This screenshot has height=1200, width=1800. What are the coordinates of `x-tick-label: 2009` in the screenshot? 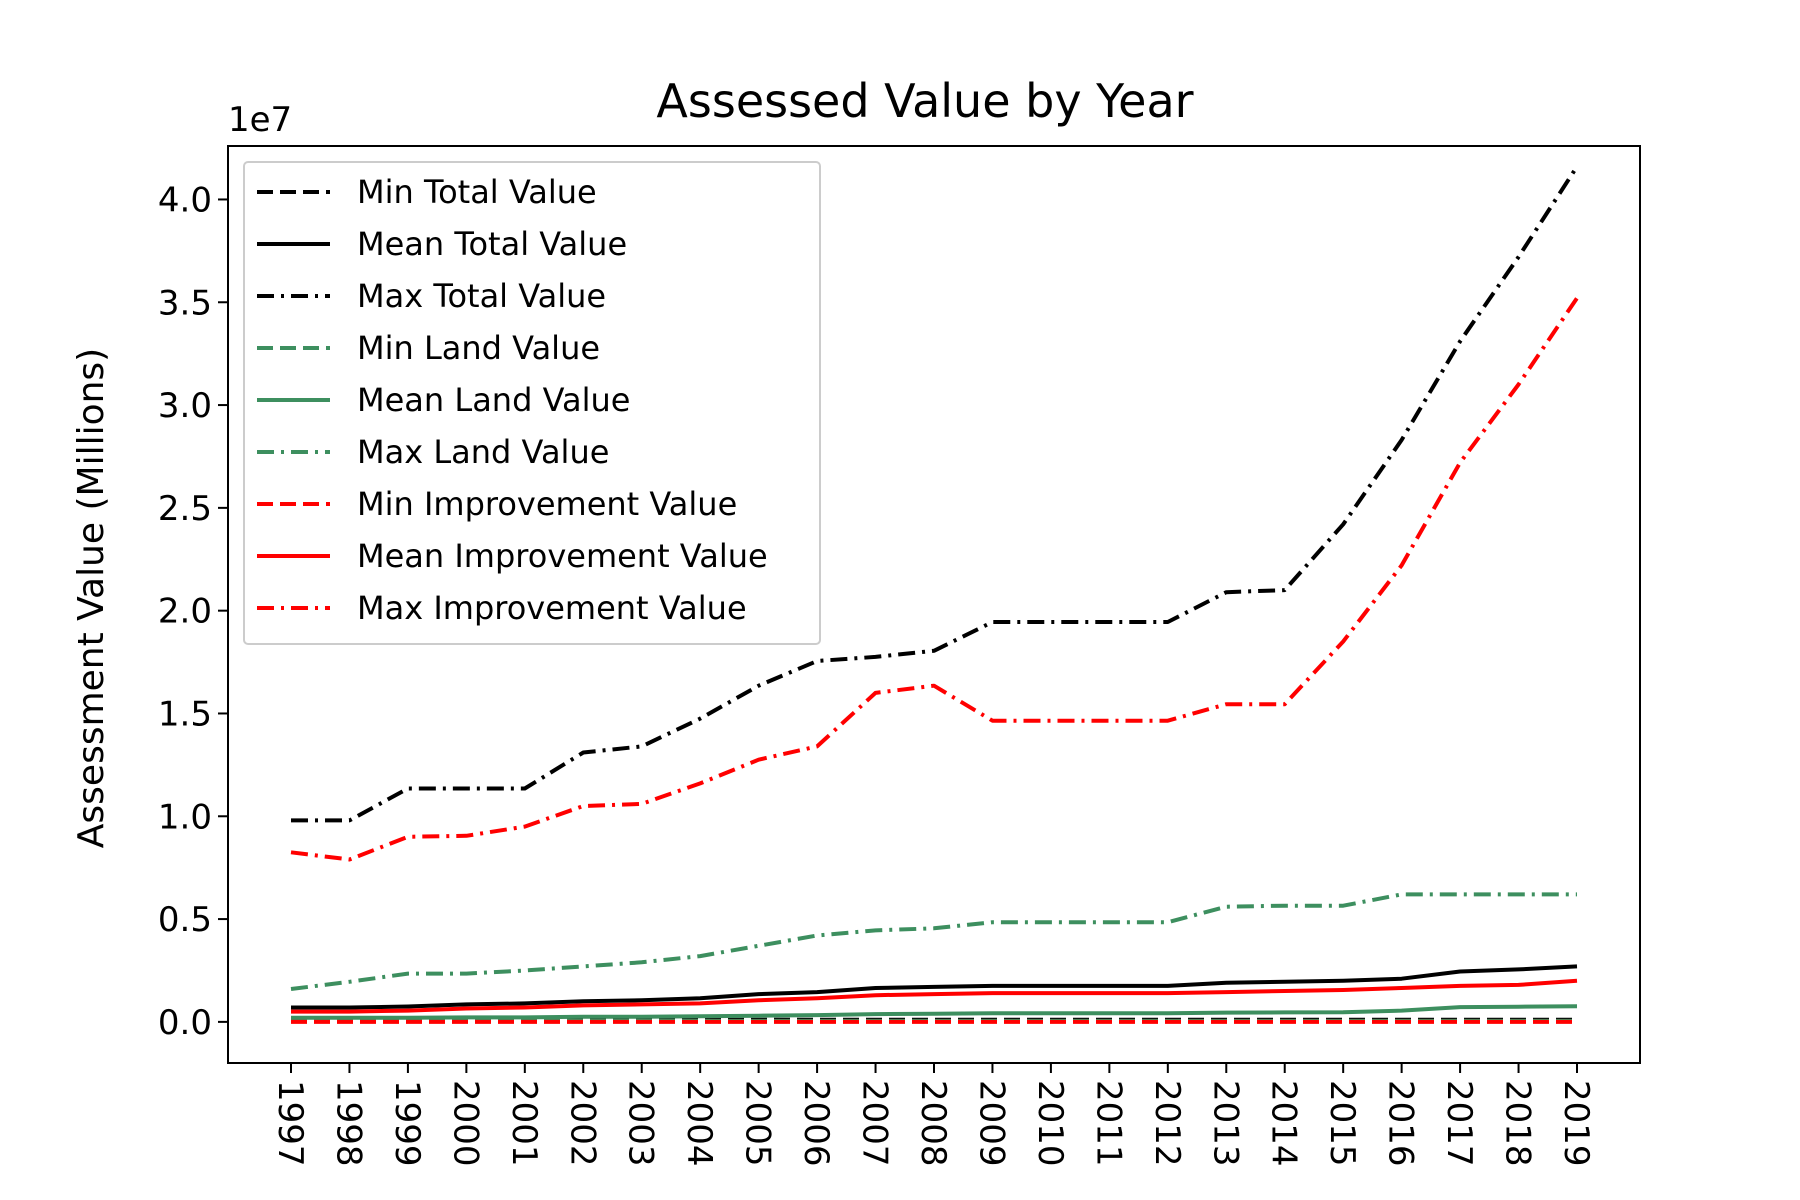 It's located at (991, 1123).